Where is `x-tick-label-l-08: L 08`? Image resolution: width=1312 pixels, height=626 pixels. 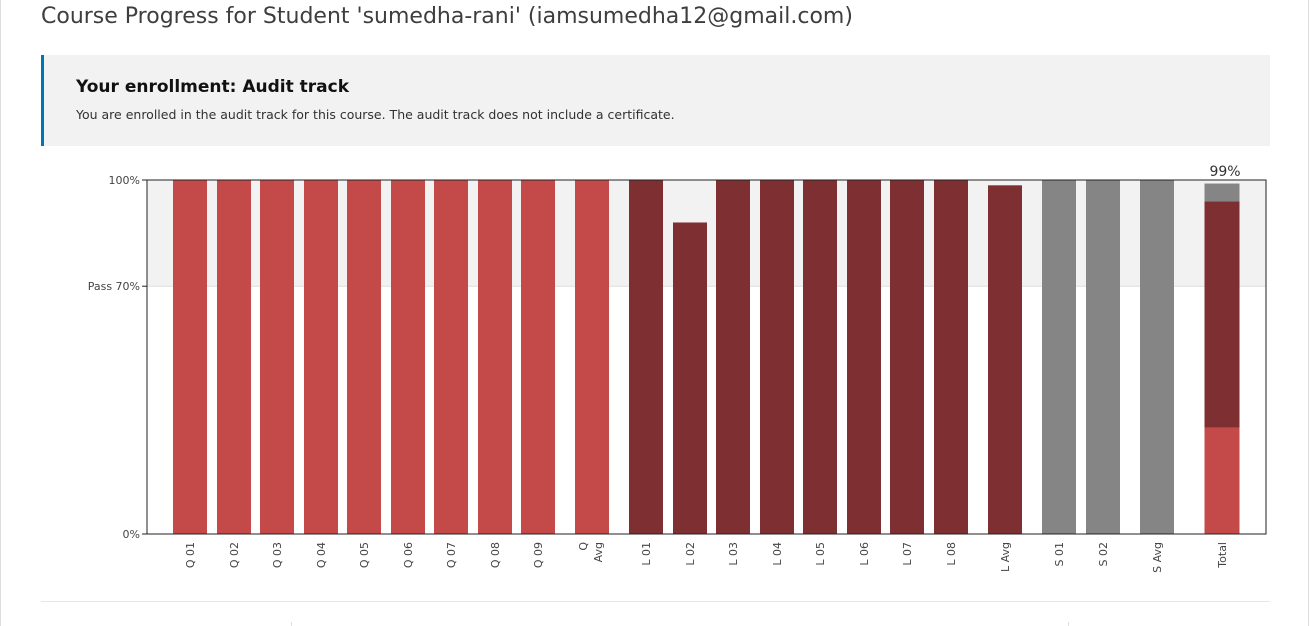
x-tick-label-l-08: L 08 is located at coordinates (951, 554).